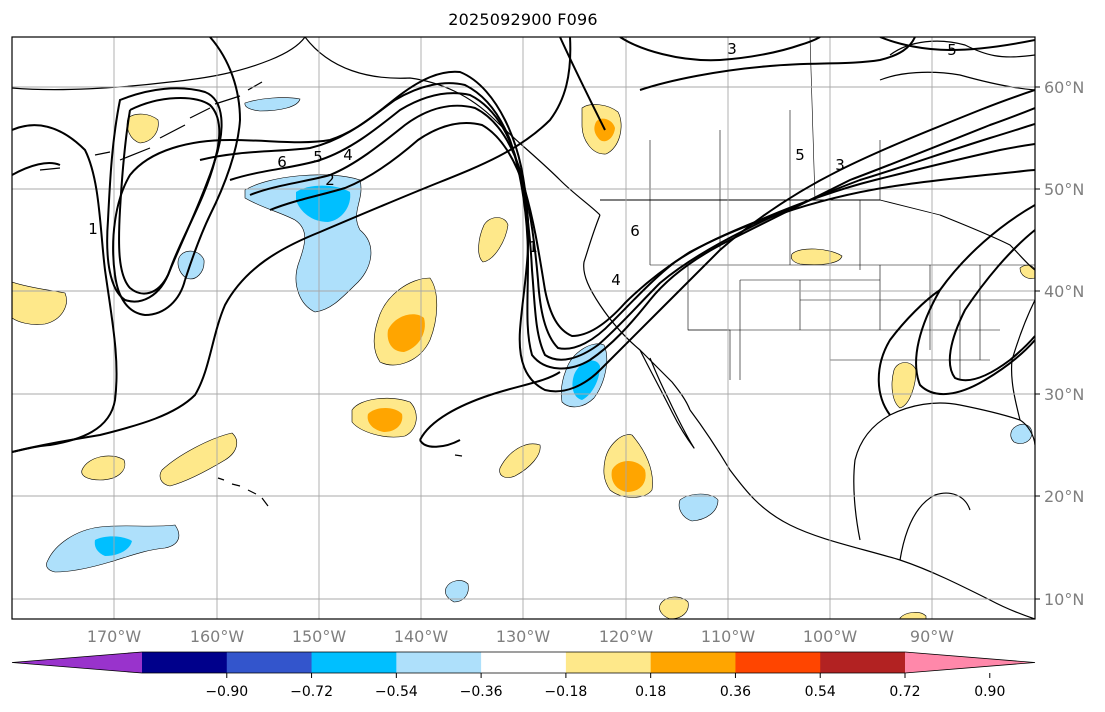 The width and height of the screenshot is (1105, 712). Describe the element at coordinates (458, 455) in the screenshot. I see `island` at that location.